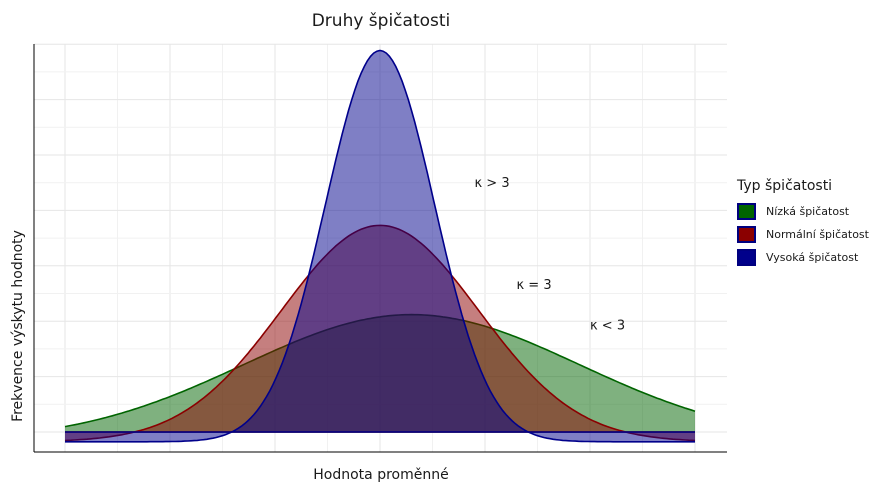 This screenshot has width=890, height=493. I want to click on legend-item-1: Normální špičatost, so click(803, 234).